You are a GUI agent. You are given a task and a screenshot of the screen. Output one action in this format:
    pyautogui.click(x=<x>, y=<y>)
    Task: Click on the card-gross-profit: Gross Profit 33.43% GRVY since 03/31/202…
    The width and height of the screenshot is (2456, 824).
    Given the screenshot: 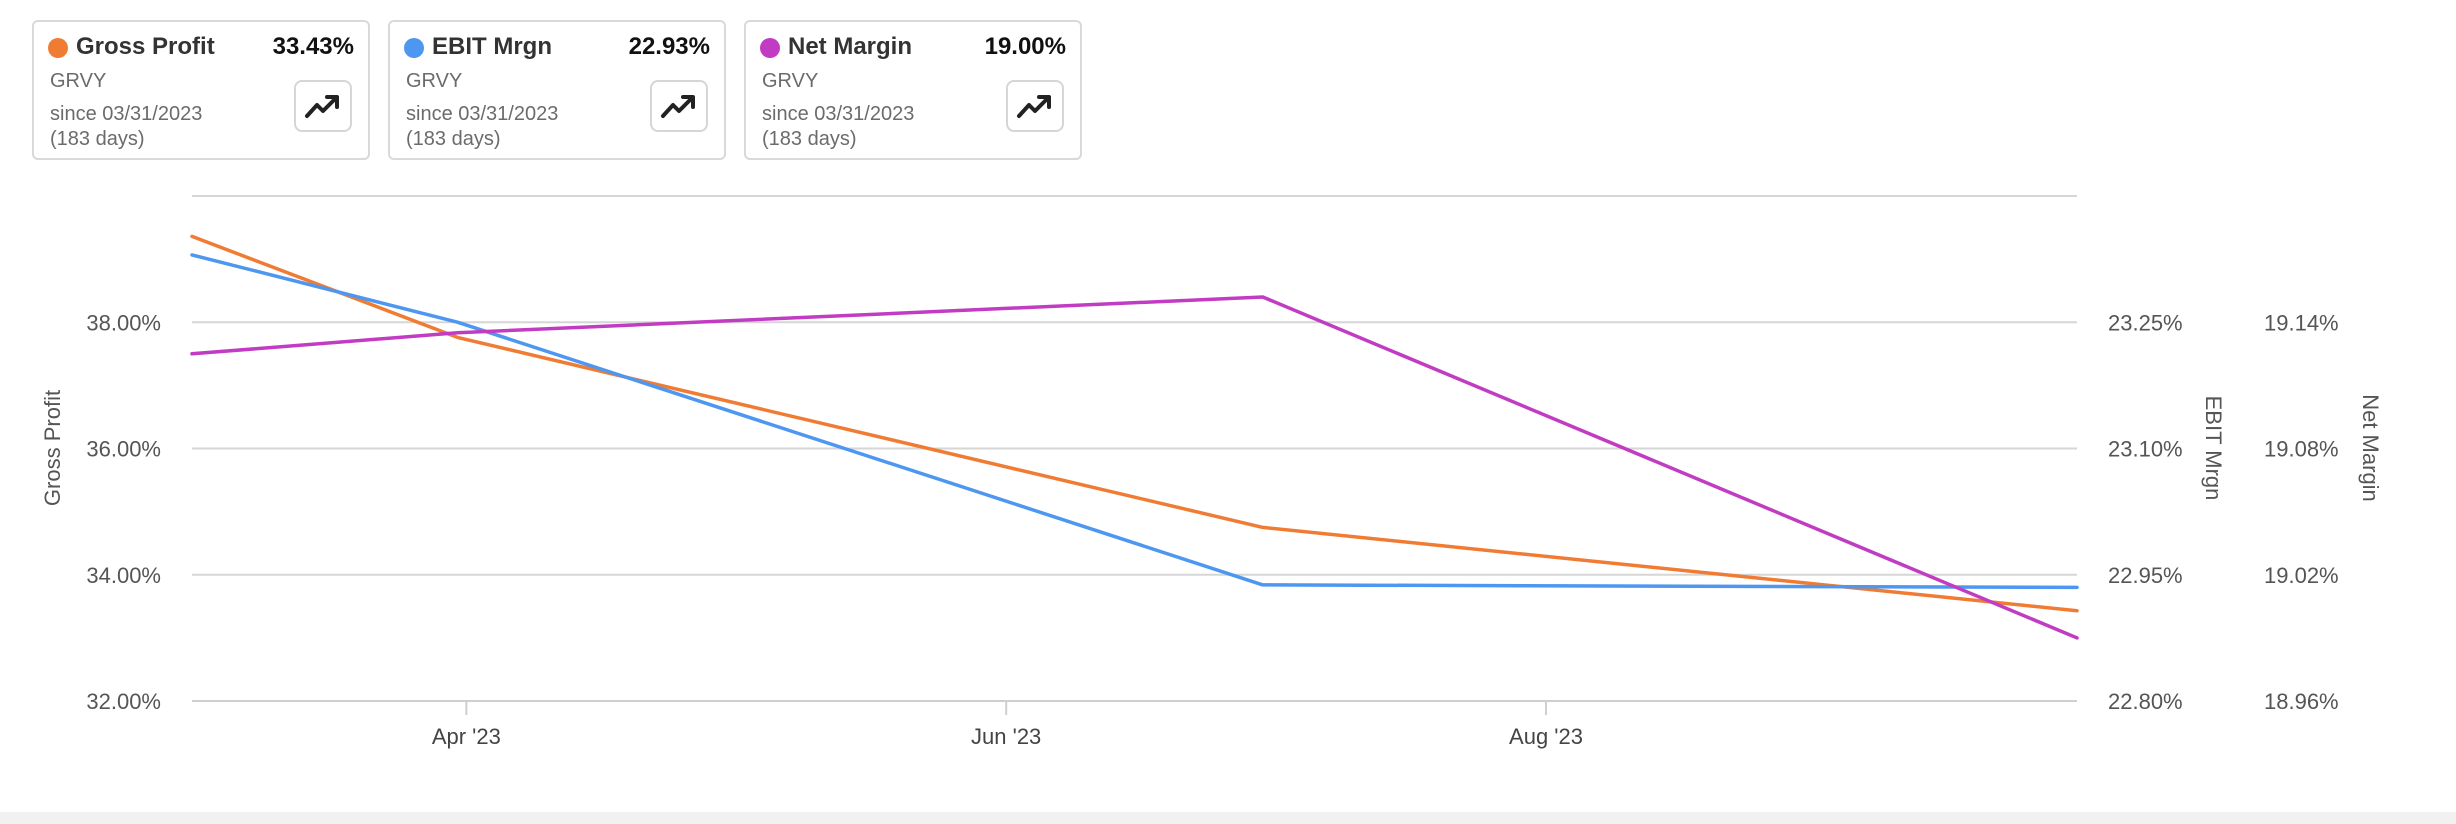 What is the action you would take?
    pyautogui.click(x=201, y=90)
    